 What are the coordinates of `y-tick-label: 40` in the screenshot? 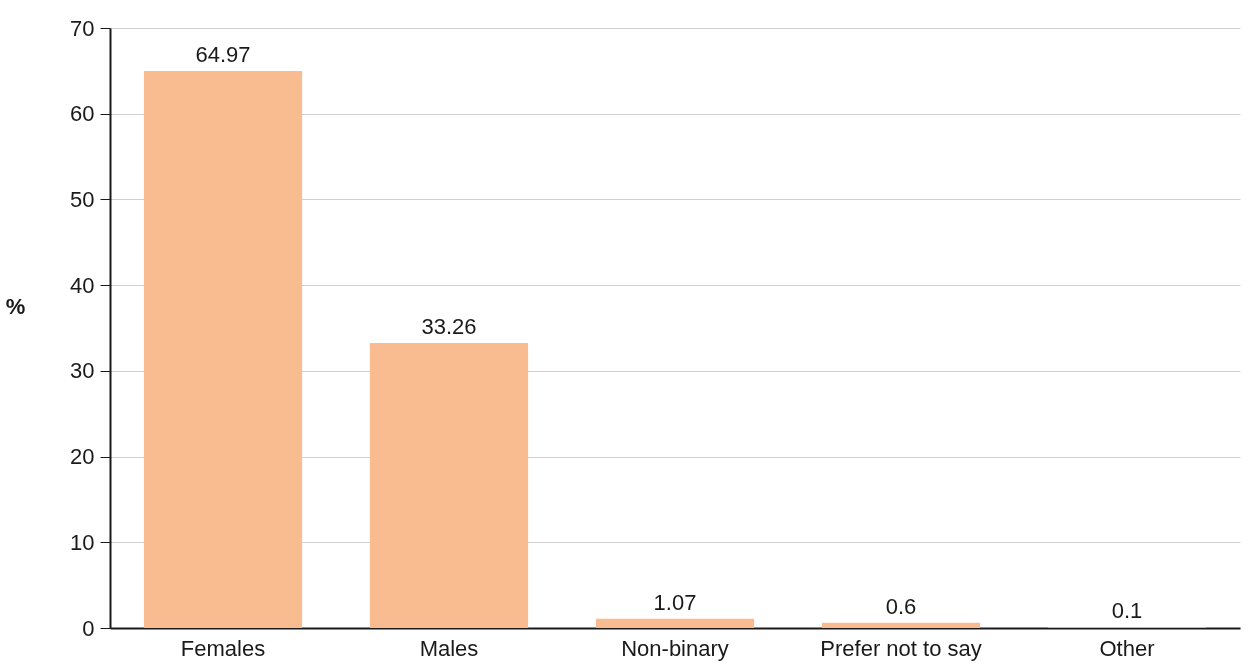 It's located at (82, 285).